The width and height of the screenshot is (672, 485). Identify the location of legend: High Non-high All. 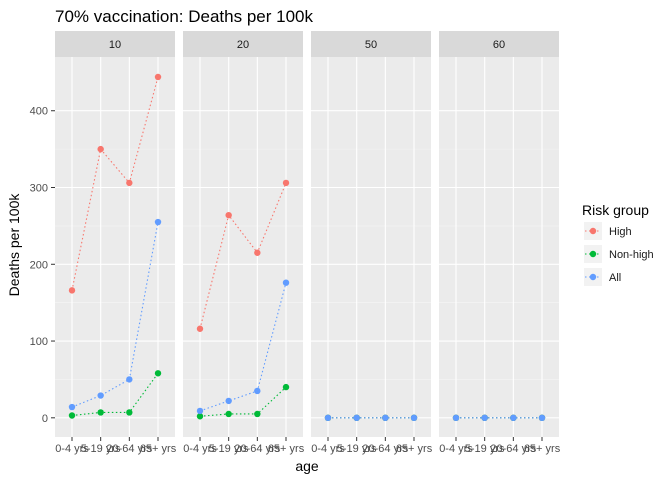
(619, 254).